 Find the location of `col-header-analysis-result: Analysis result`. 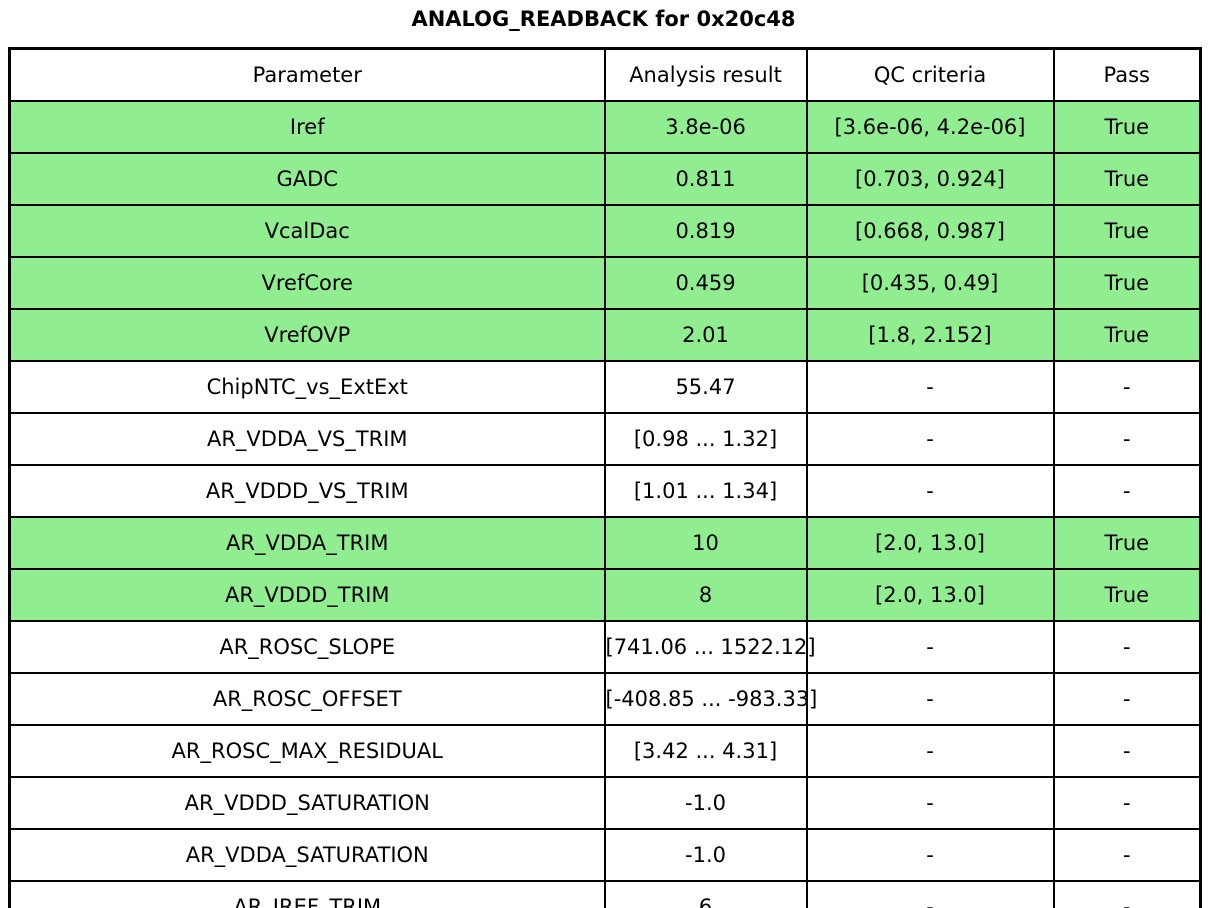

col-header-analysis-result: Analysis result is located at coordinates (705, 74).